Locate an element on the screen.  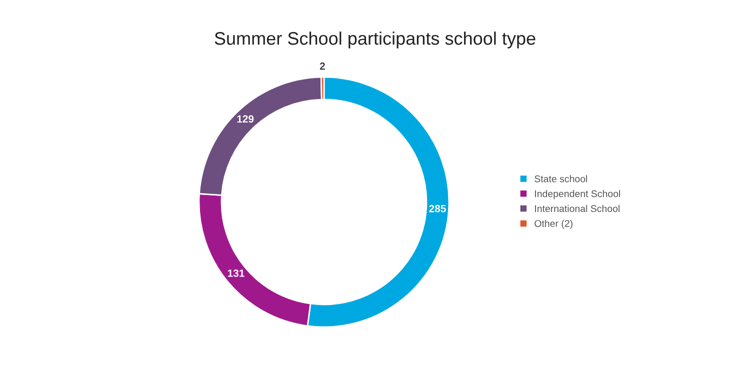
data-label: 131 is located at coordinates (236, 273).